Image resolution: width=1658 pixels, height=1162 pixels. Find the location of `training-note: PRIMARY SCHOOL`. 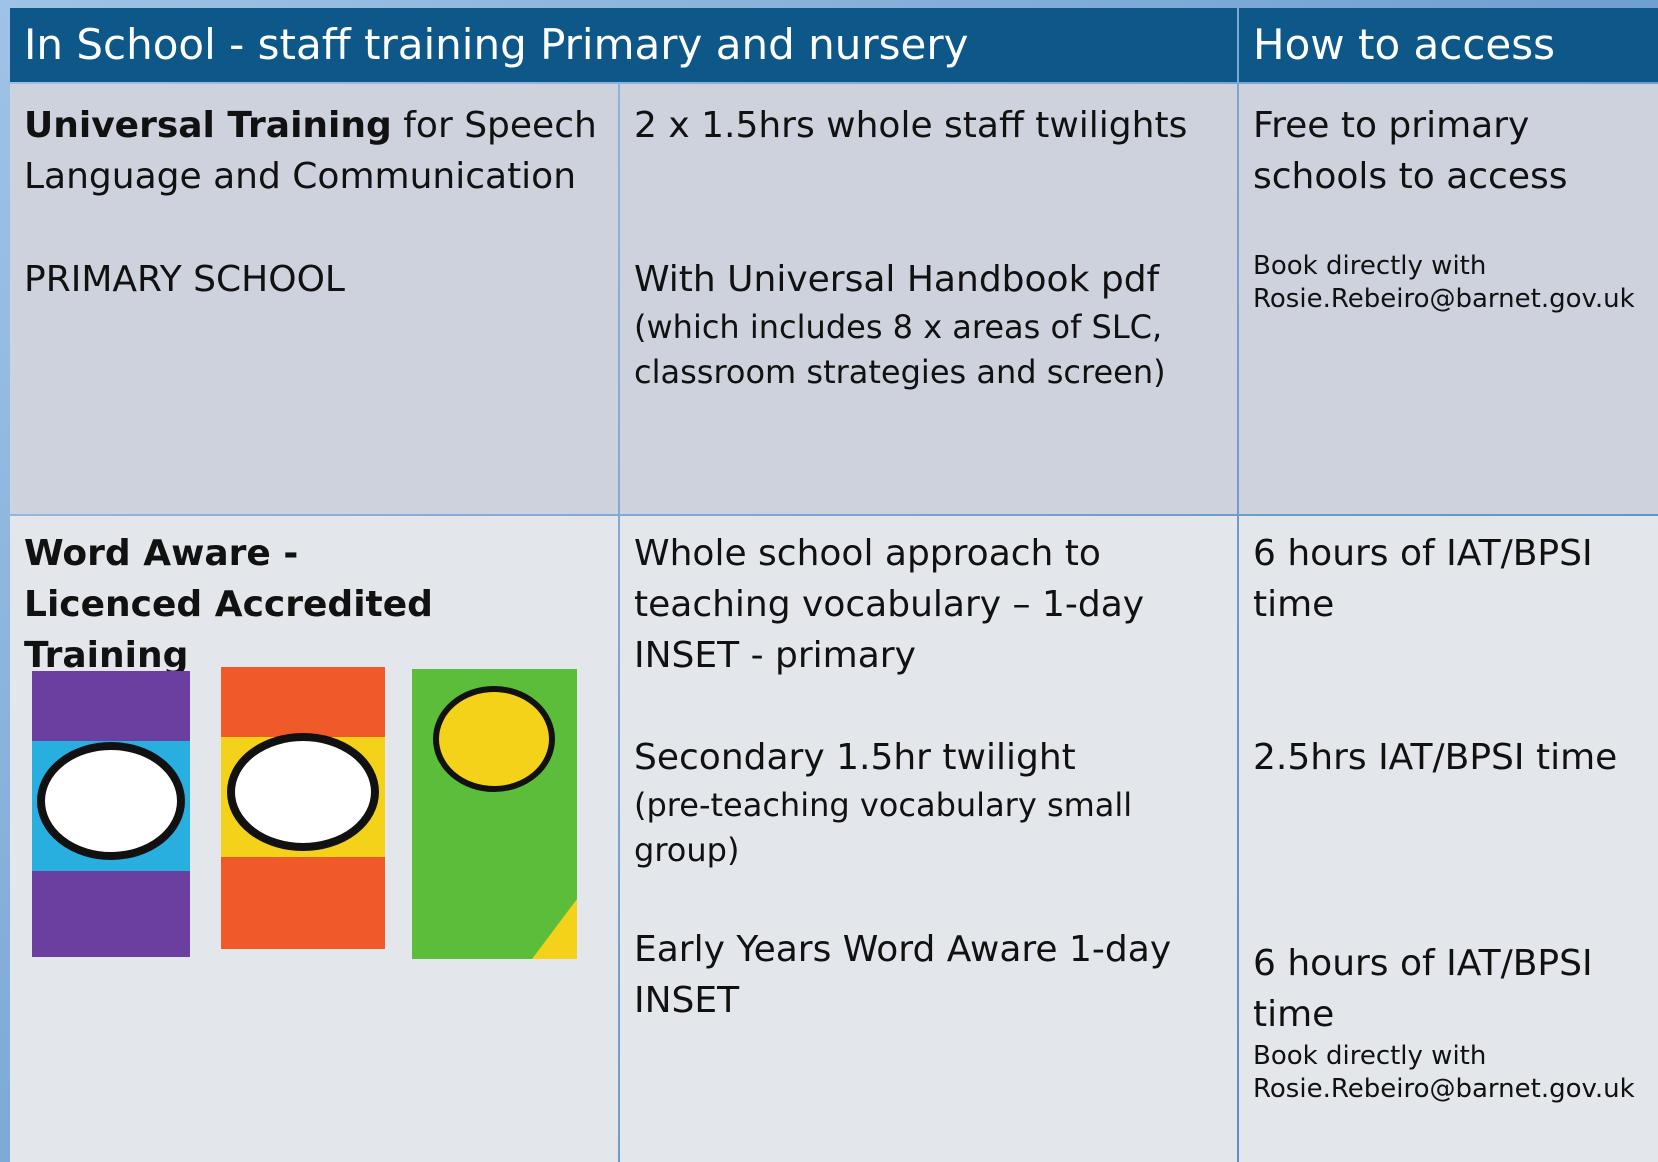

training-note: PRIMARY SCHOOL is located at coordinates (184, 279).